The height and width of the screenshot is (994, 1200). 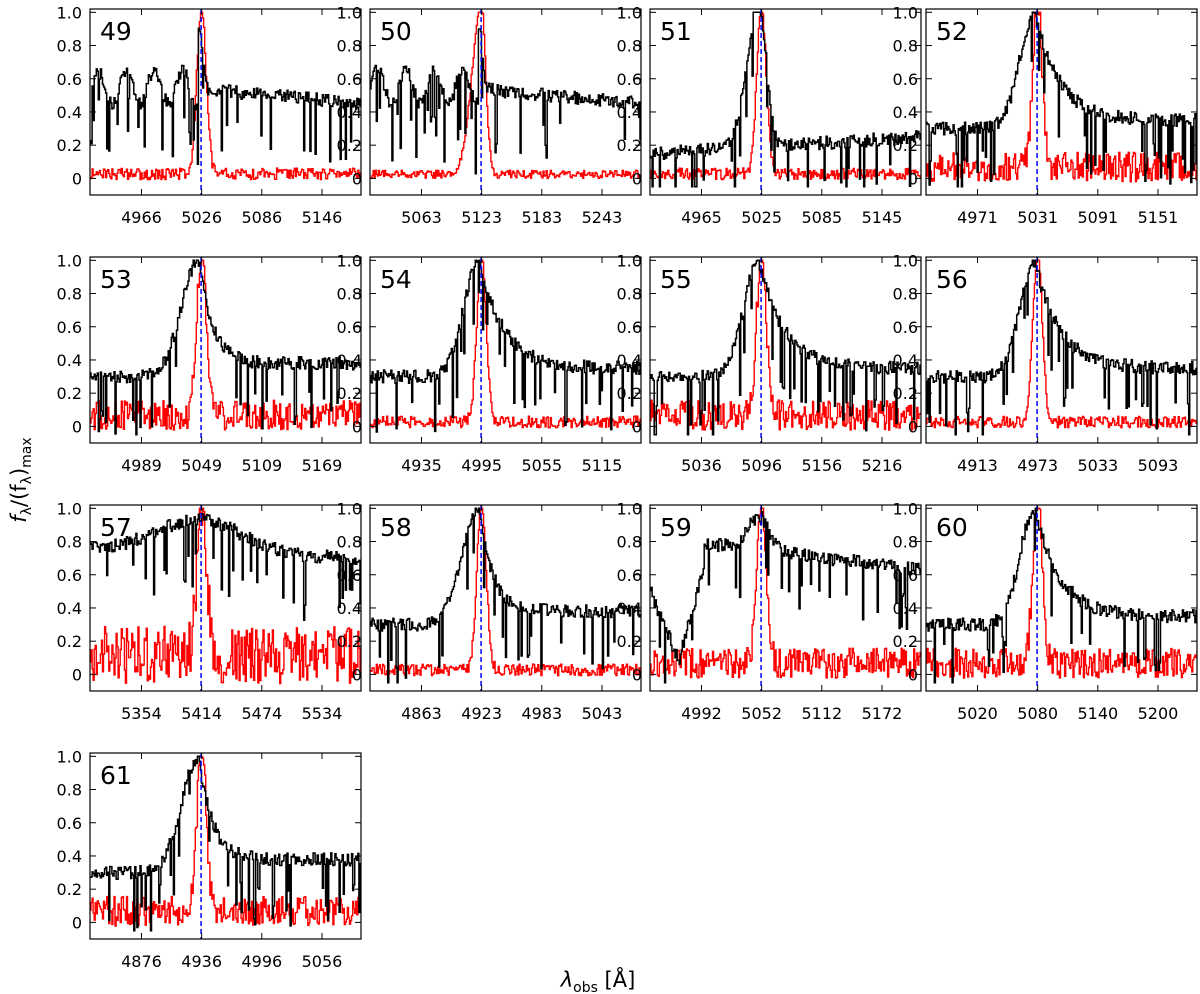 What do you see at coordinates (201, 465) in the screenshot?
I see `x-tick-label-53-1: 5049` at bounding box center [201, 465].